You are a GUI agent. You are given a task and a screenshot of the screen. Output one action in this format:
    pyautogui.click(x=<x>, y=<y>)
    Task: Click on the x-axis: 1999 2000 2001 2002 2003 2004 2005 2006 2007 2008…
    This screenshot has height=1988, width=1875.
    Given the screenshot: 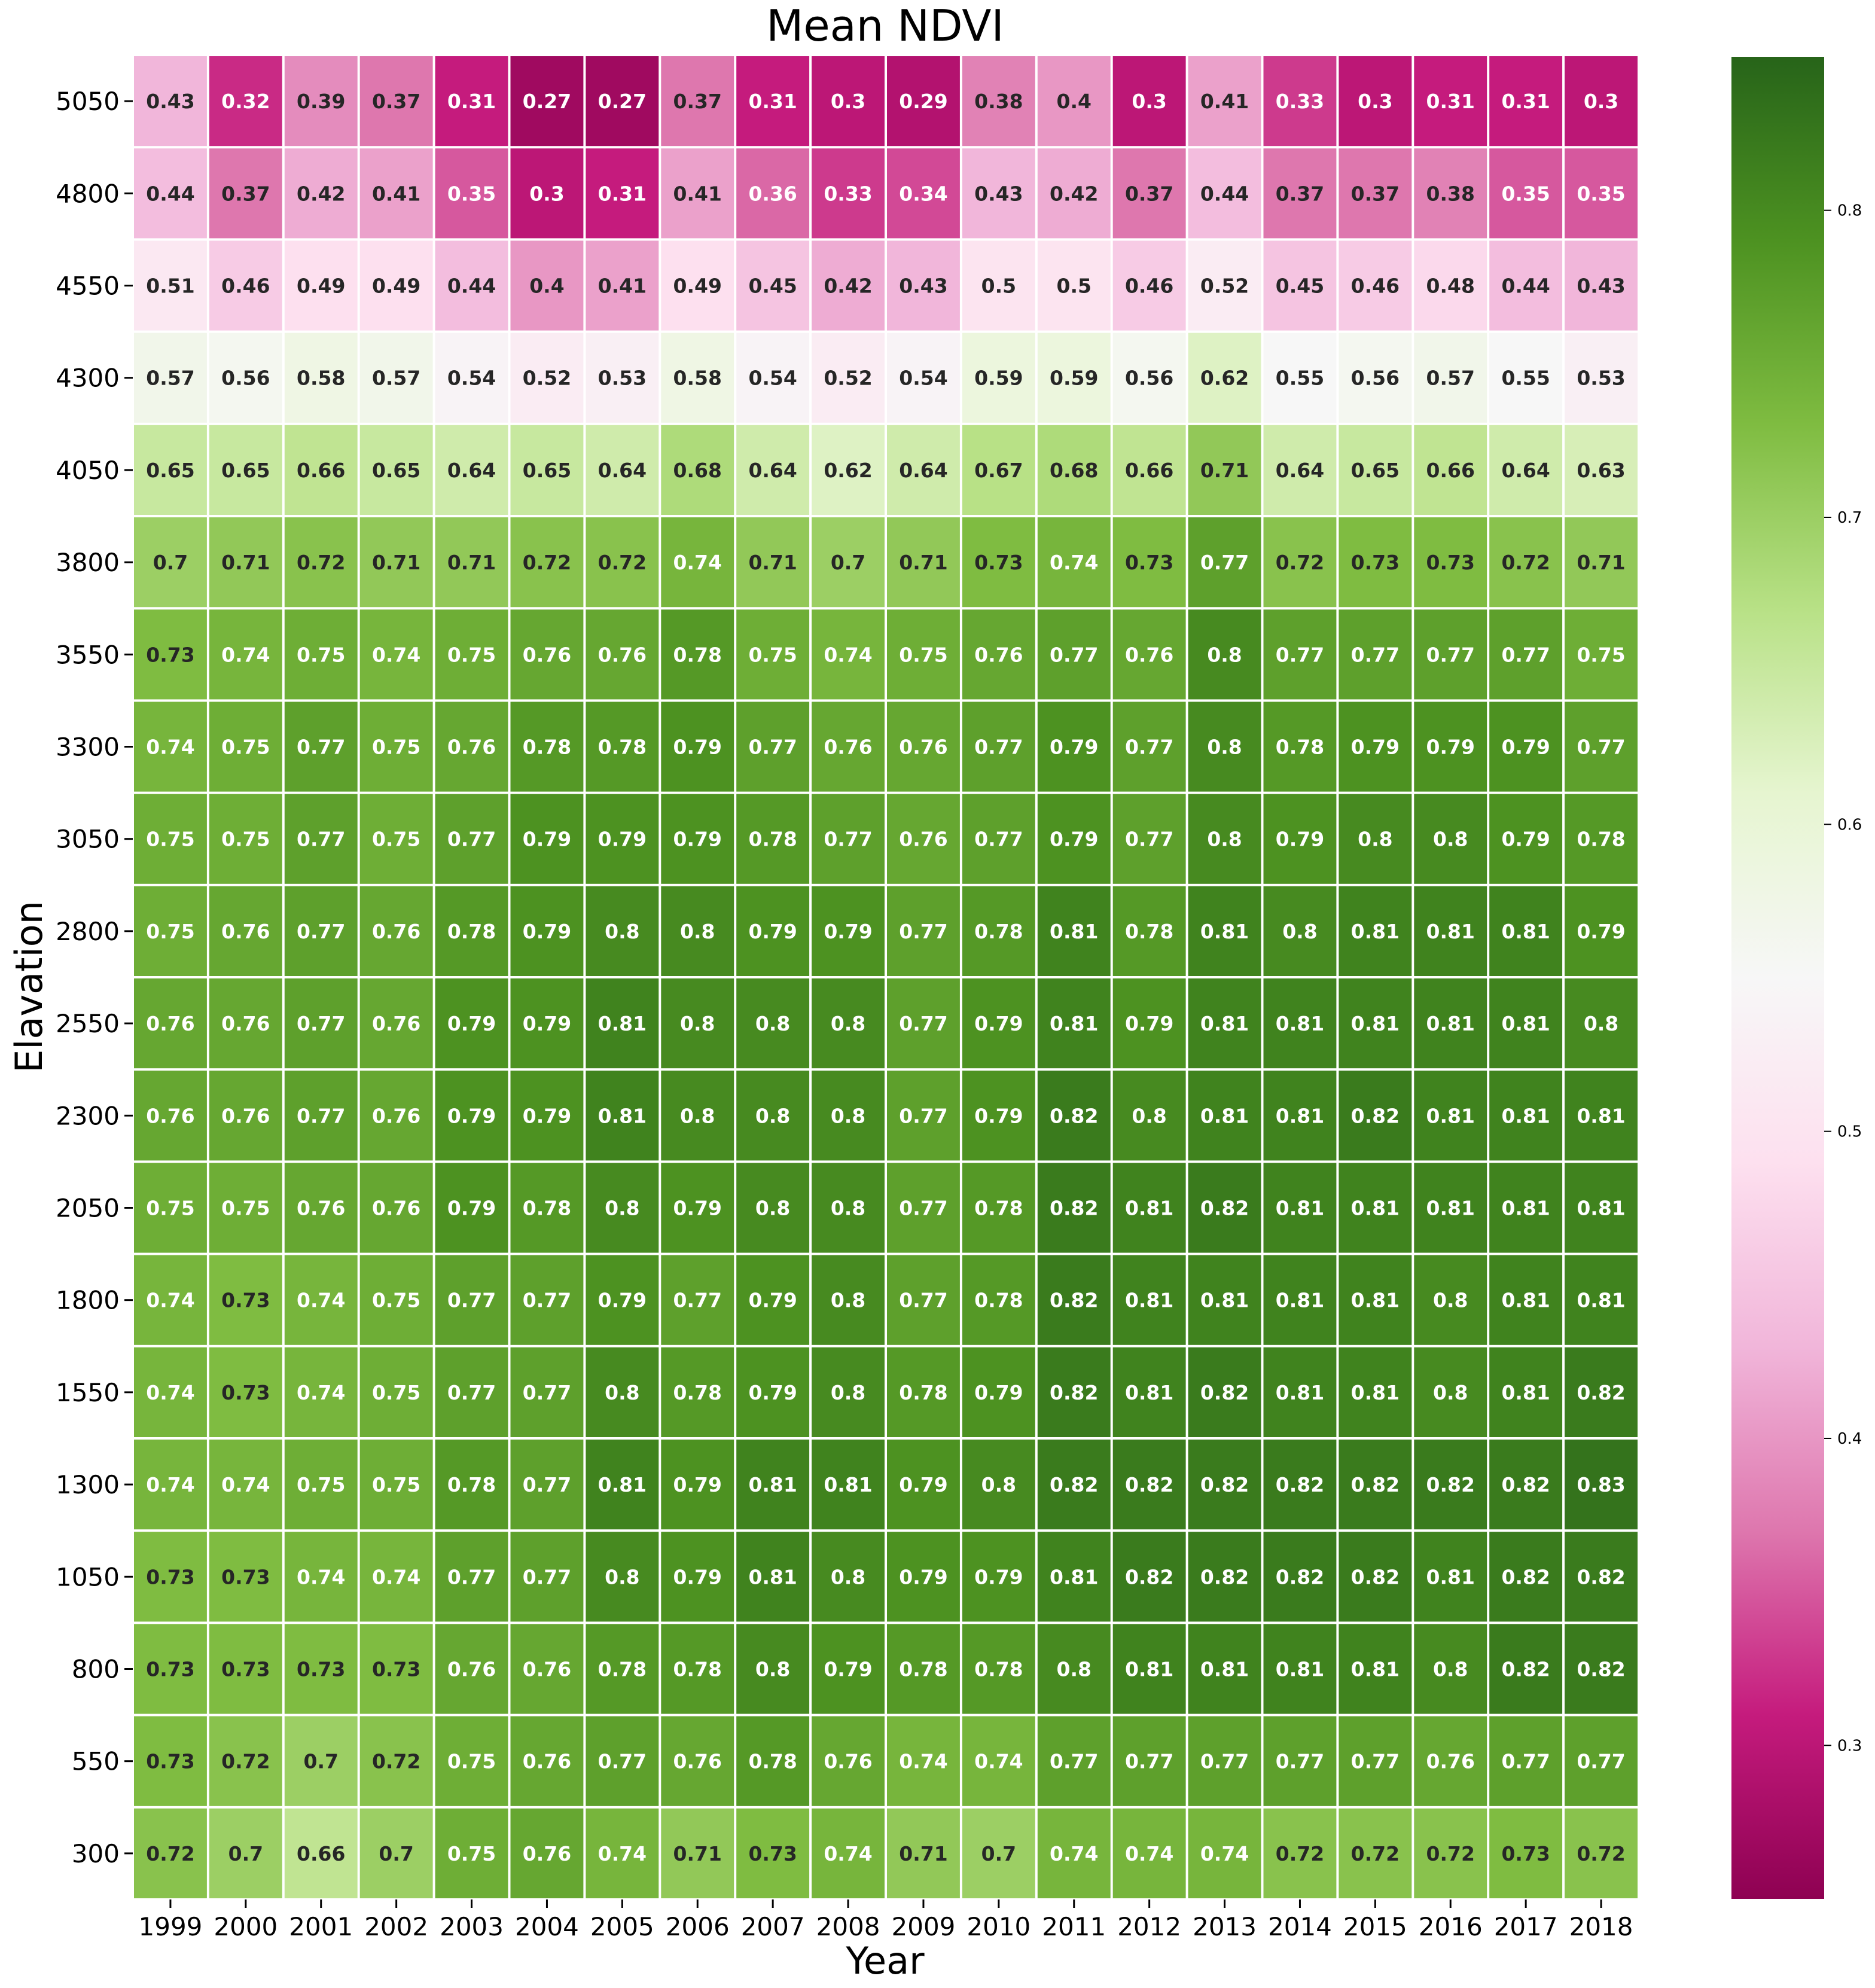 What is the action you would take?
    pyautogui.click(x=886, y=1920)
    